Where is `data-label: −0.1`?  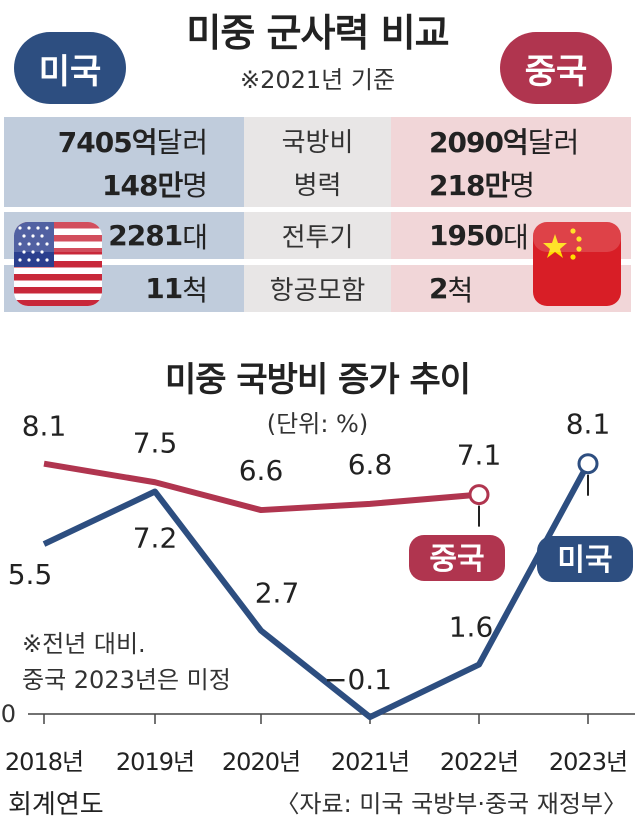 data-label: −0.1 is located at coordinates (358, 679).